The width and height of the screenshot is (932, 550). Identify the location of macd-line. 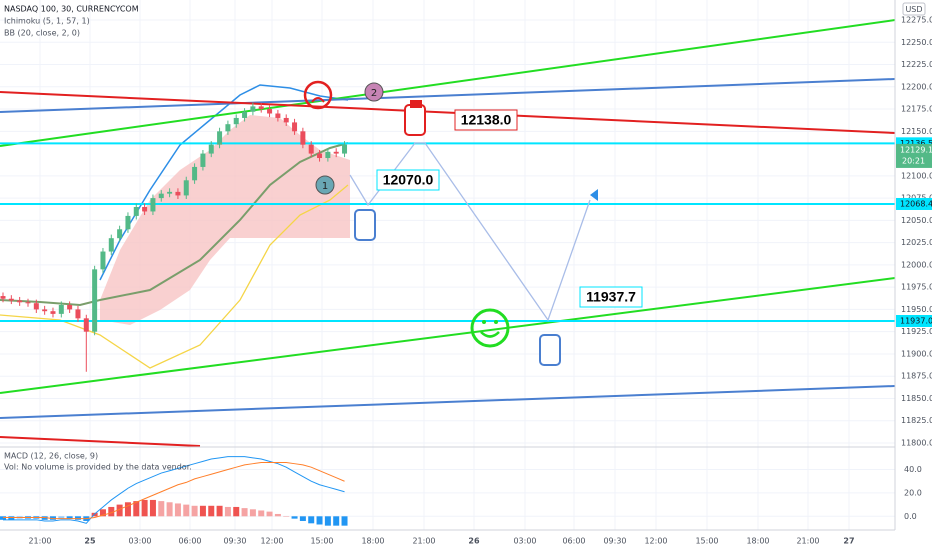
(174, 490).